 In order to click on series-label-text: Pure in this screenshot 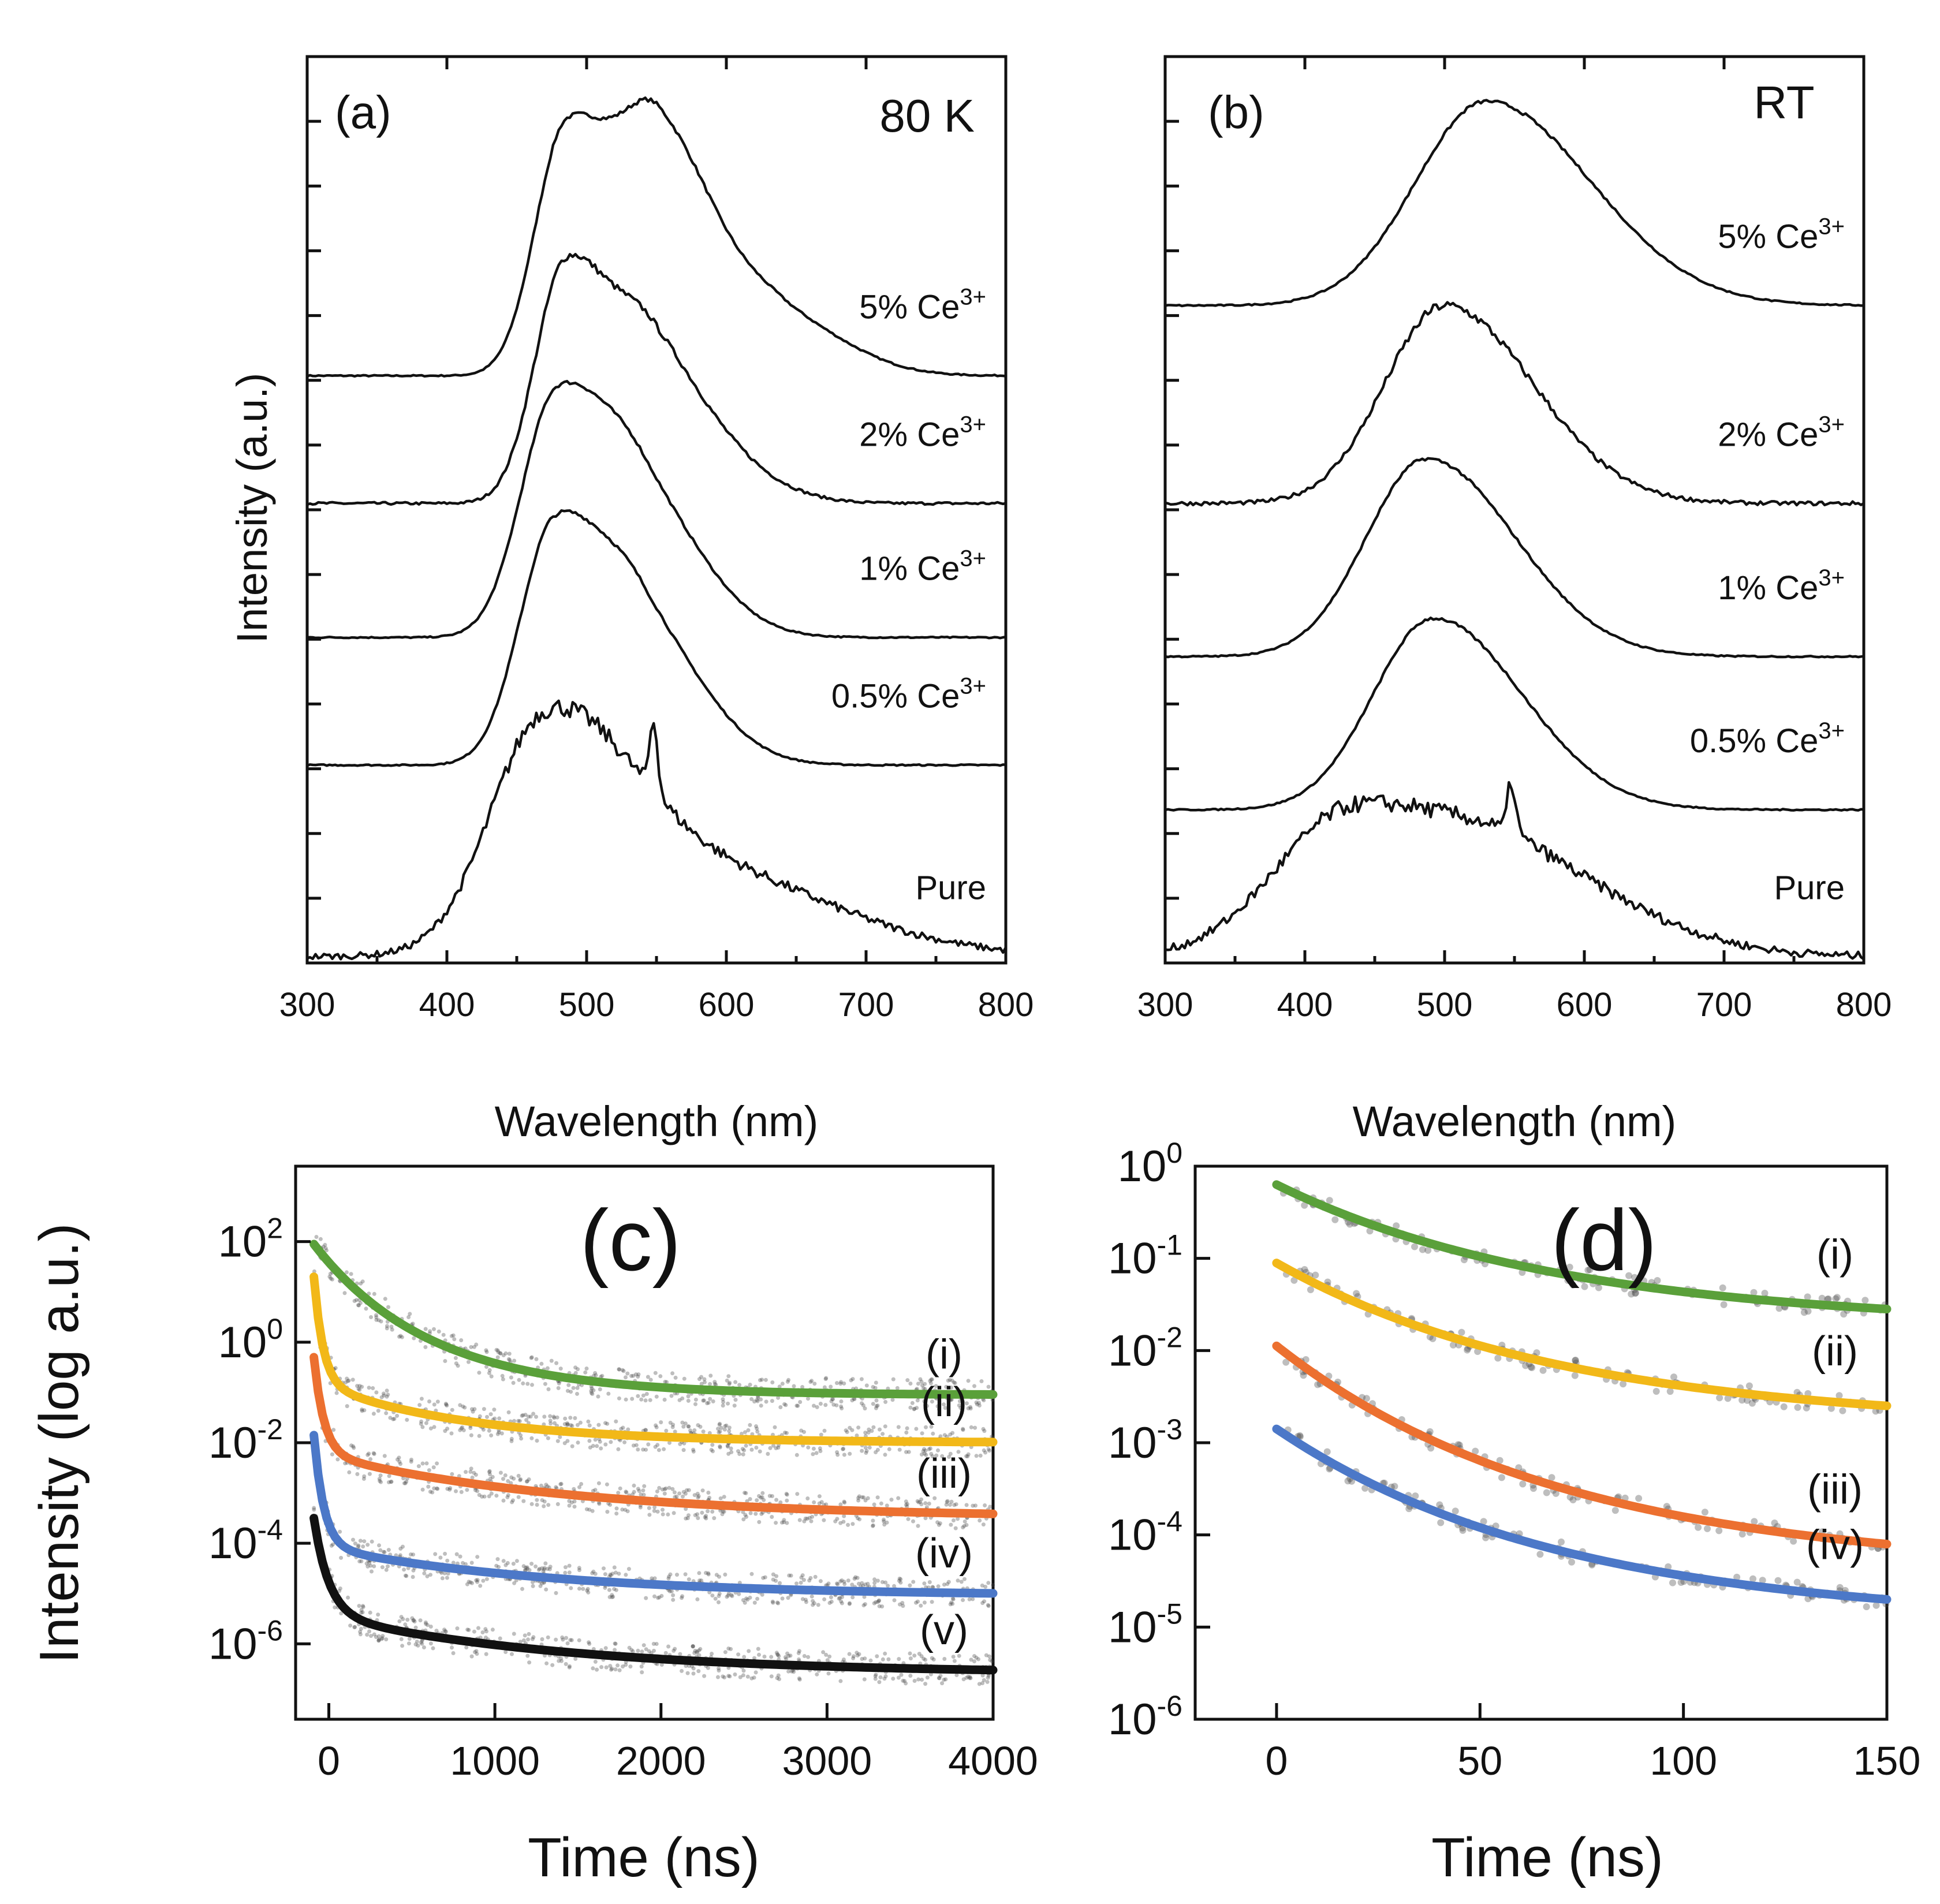, I will do `click(950, 887)`.